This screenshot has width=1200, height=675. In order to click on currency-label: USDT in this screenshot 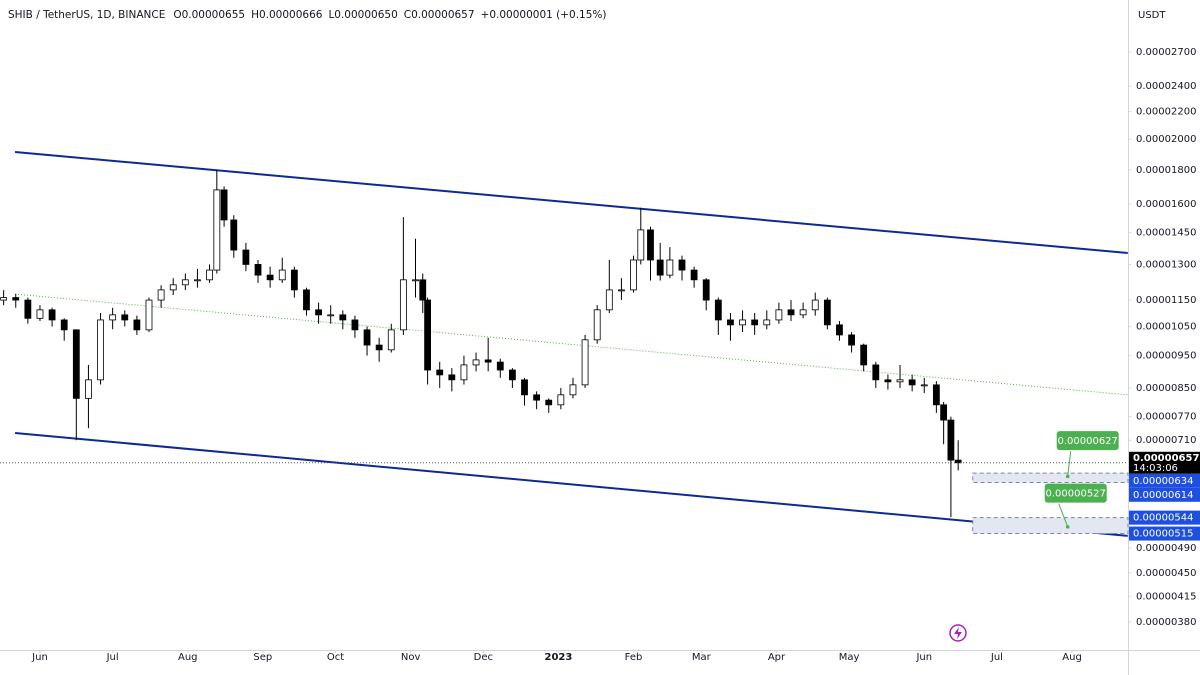, I will do `click(1152, 15)`.